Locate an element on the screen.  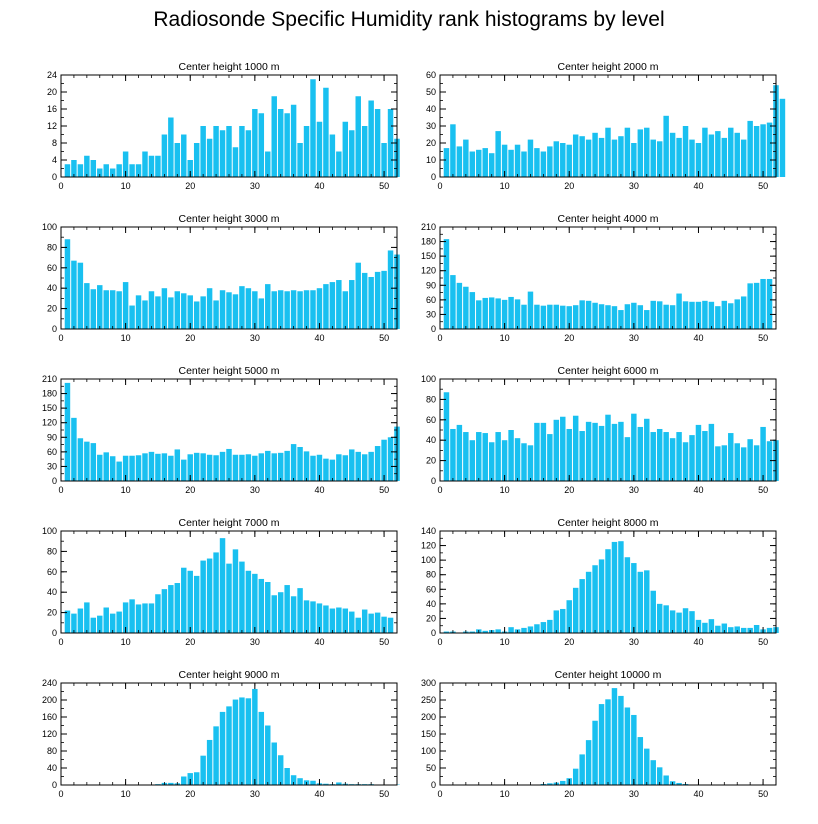
x-tick-label: 0 is located at coordinates (60, 642).